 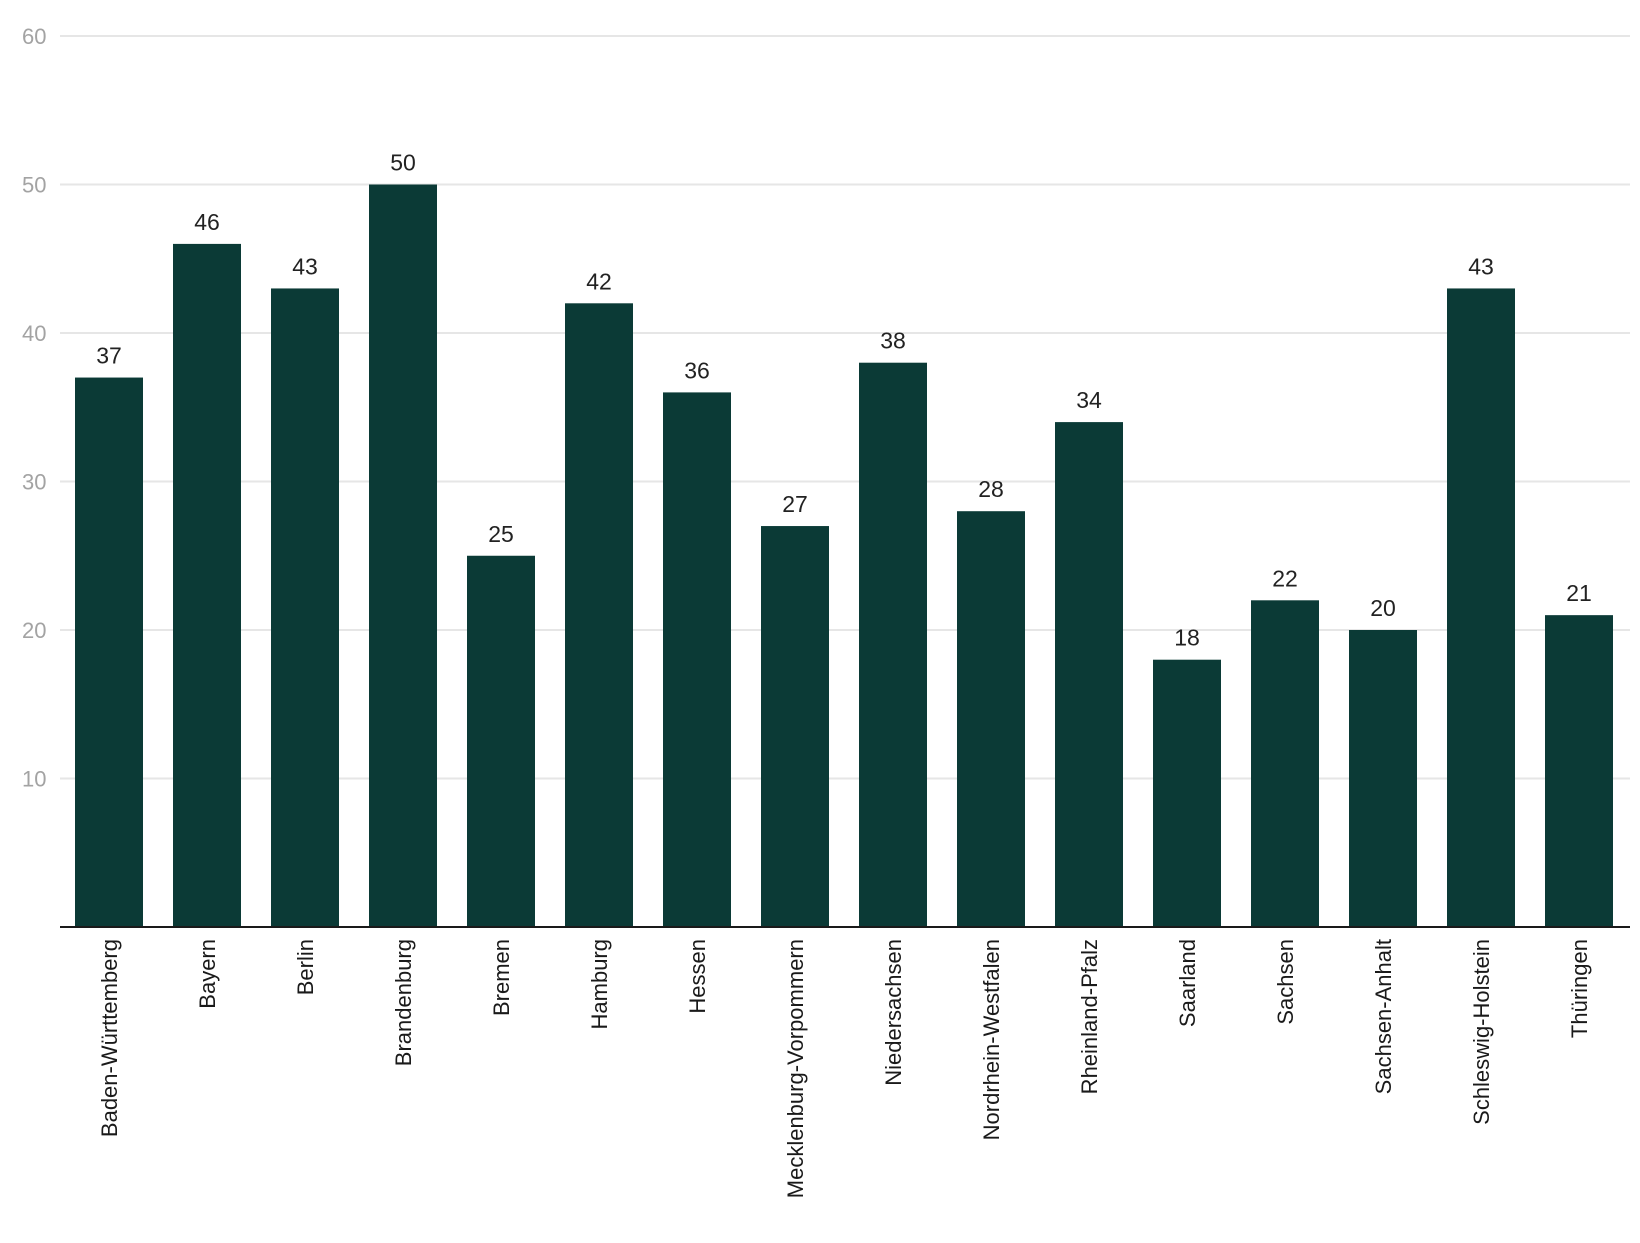 What do you see at coordinates (893, 1012) in the screenshot?
I see `x-tick-label: Niedersachsen` at bounding box center [893, 1012].